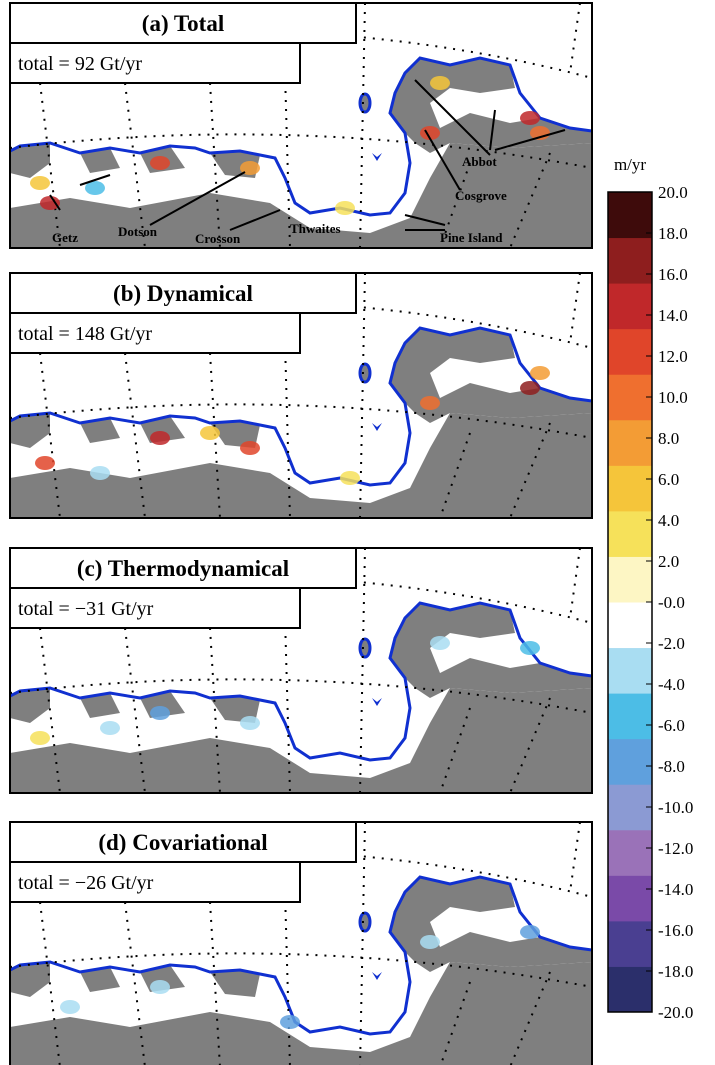 This screenshot has width=715, height=1065. Describe the element at coordinates (675, 848) in the screenshot. I see `colorbar-tick-label: -12.0` at that location.